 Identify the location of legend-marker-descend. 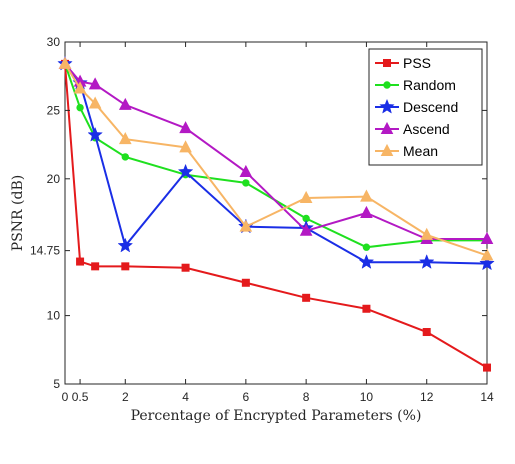
(387, 106).